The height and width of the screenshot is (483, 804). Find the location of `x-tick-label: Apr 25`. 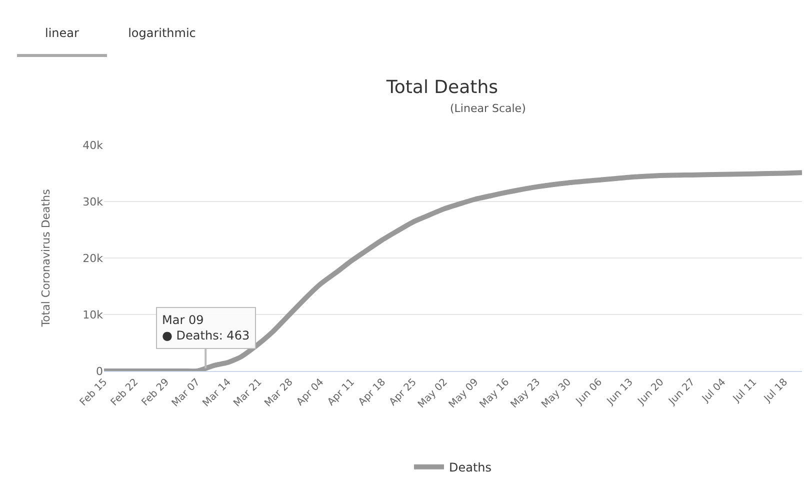

x-tick-label: Apr 25 is located at coordinates (403, 392).